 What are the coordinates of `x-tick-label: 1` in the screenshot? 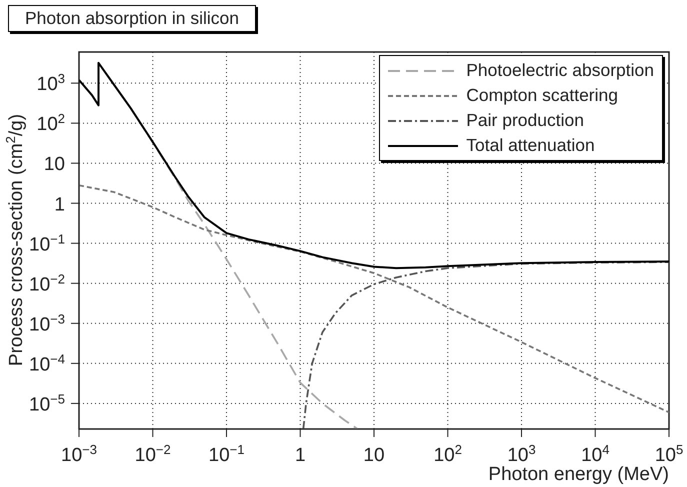 It's located at (300, 455).